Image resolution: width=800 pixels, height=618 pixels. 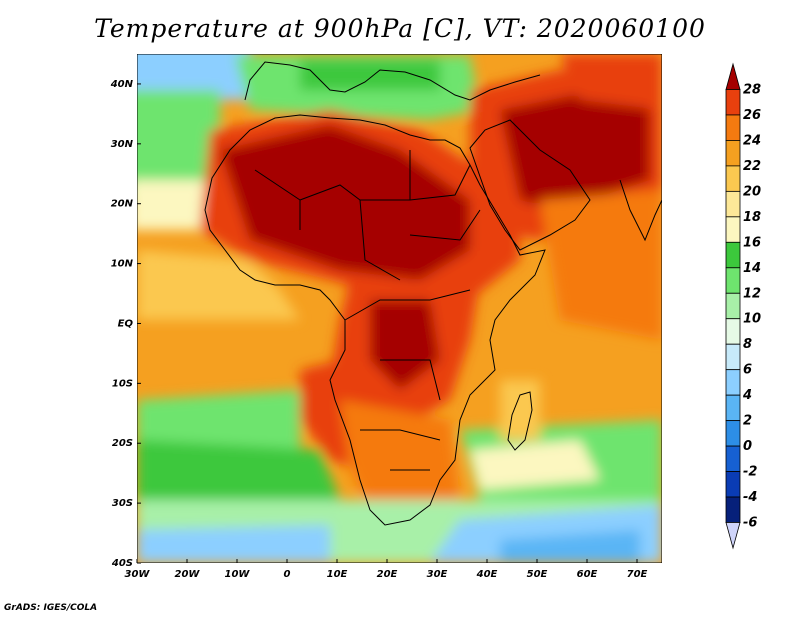 I want to click on colorbar-label: 18, so click(x=752, y=217).